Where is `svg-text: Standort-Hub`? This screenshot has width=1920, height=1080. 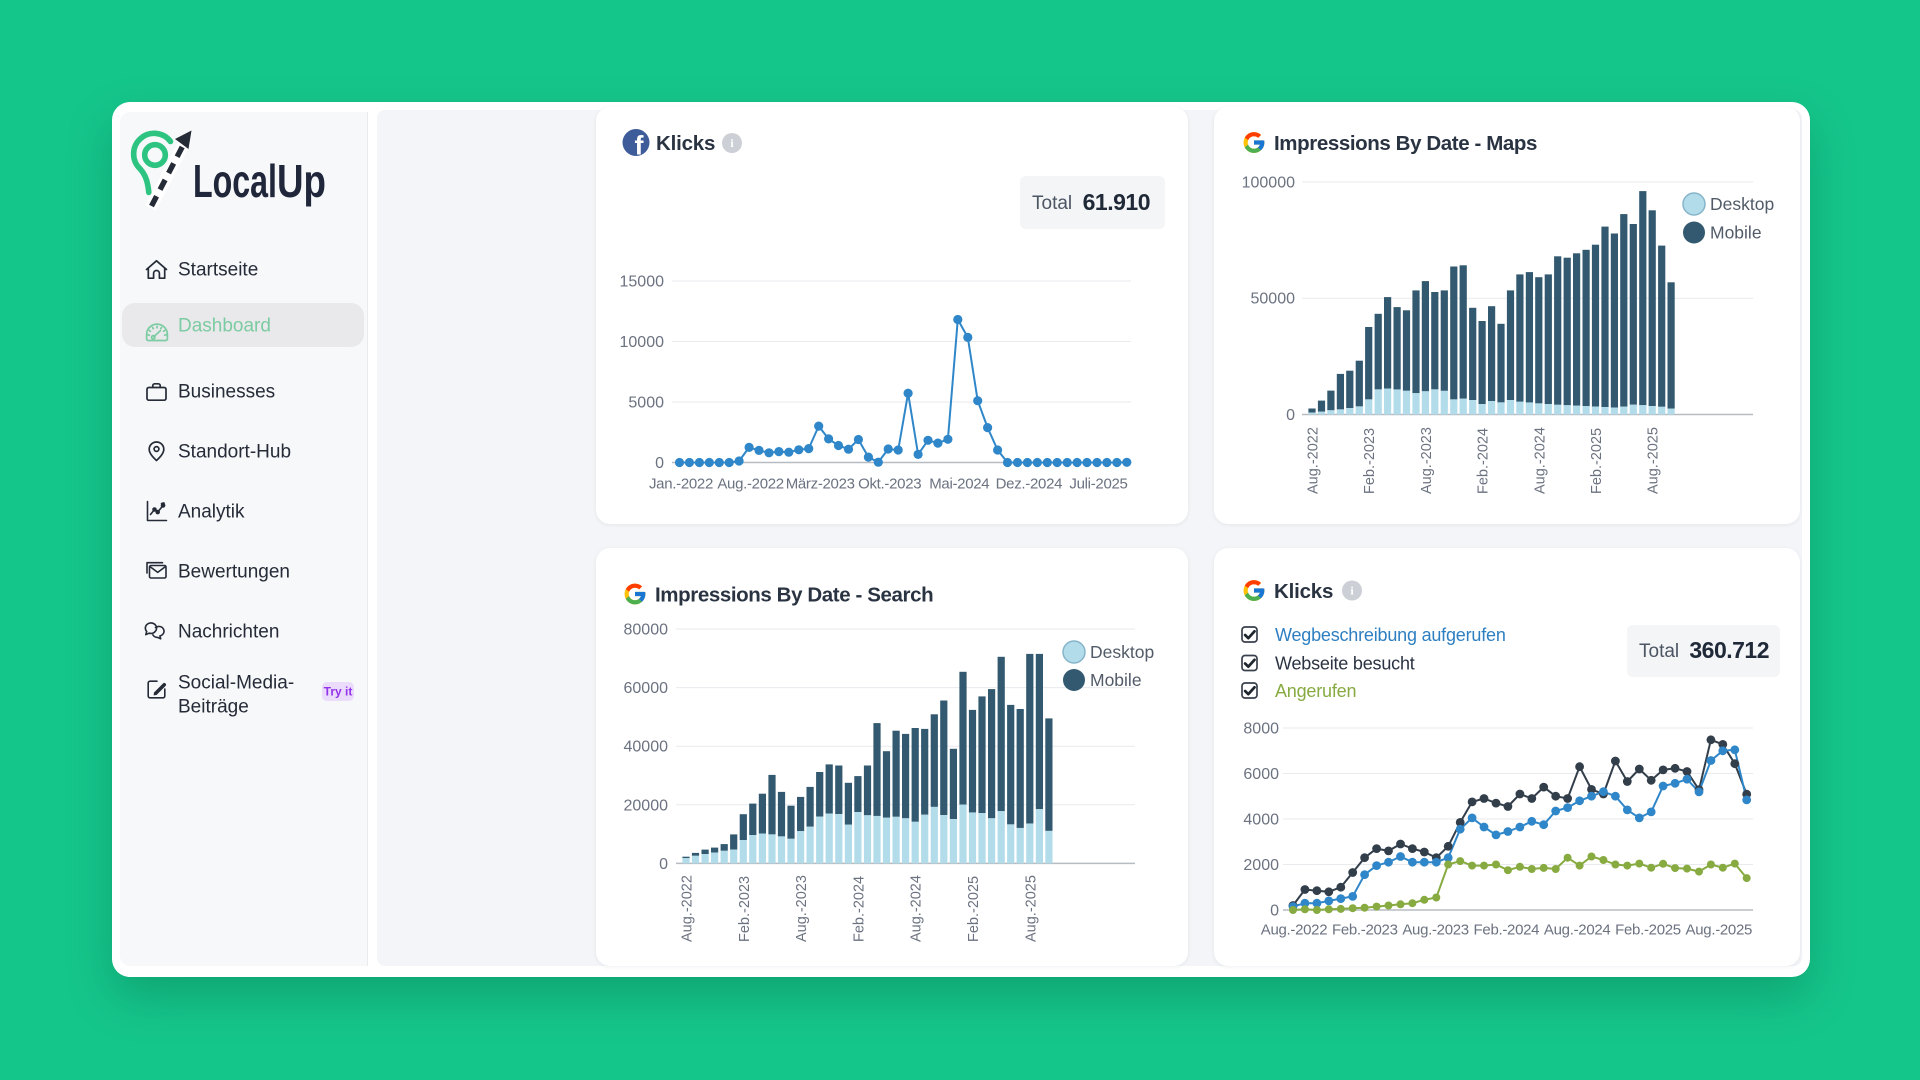 svg-text: Standort-Hub is located at coordinates (234, 452).